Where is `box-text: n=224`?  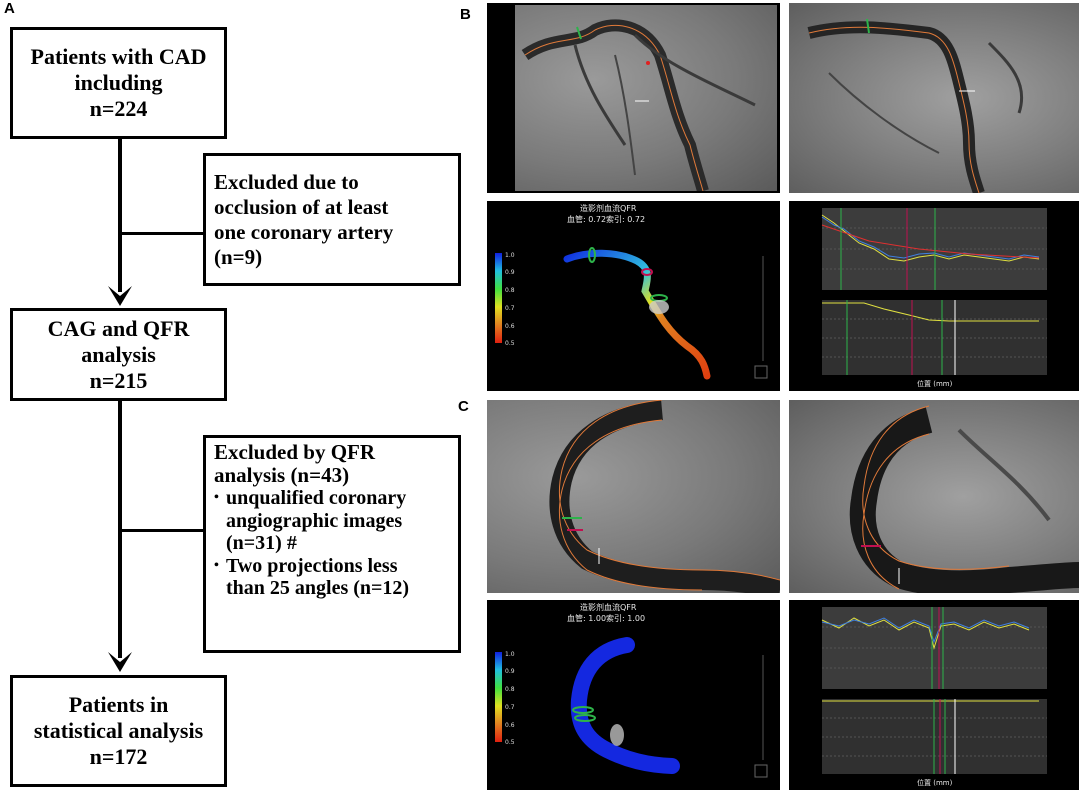
box-text: n=224 is located at coordinates (118, 108).